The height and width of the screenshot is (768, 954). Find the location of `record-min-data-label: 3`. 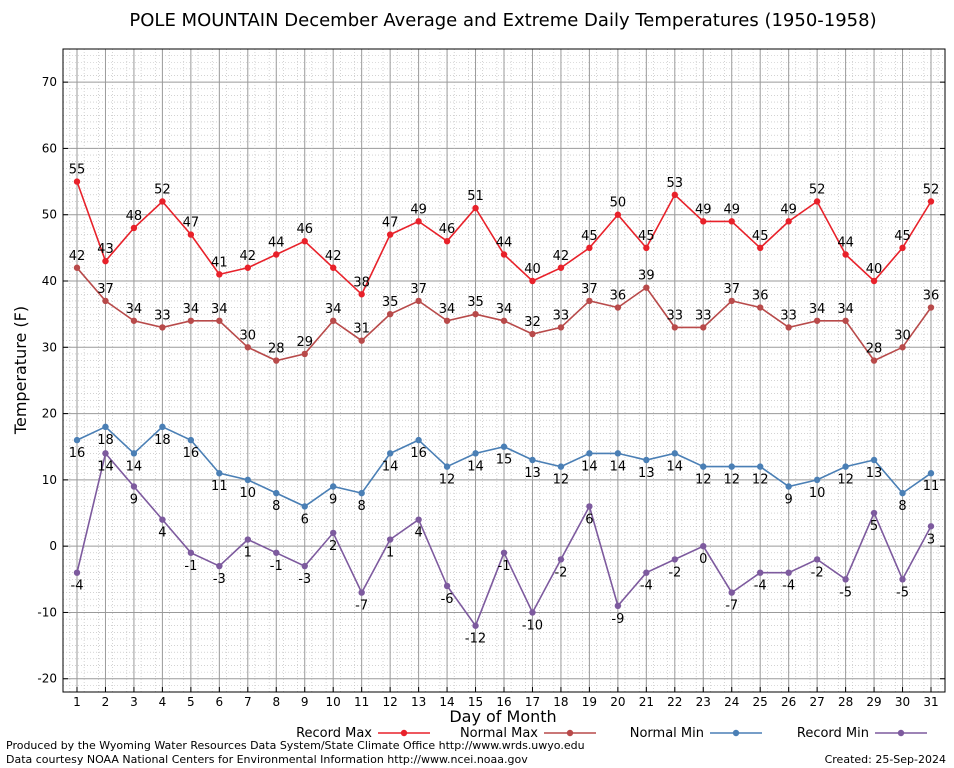

record-min-data-label: 3 is located at coordinates (931, 539).